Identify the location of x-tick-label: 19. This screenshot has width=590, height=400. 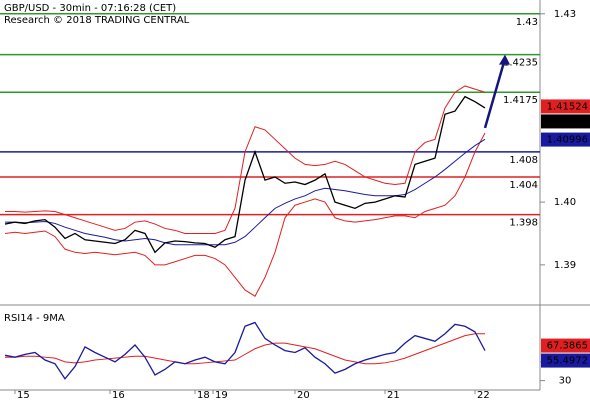
(221, 395).